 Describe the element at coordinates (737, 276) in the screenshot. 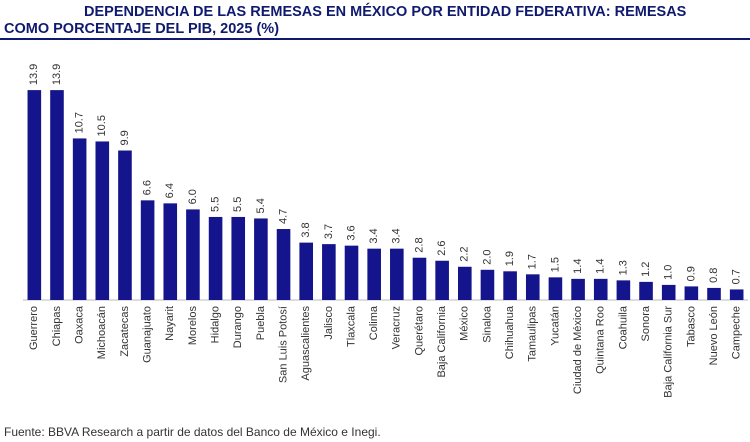

I see `value-label: 0.7` at that location.